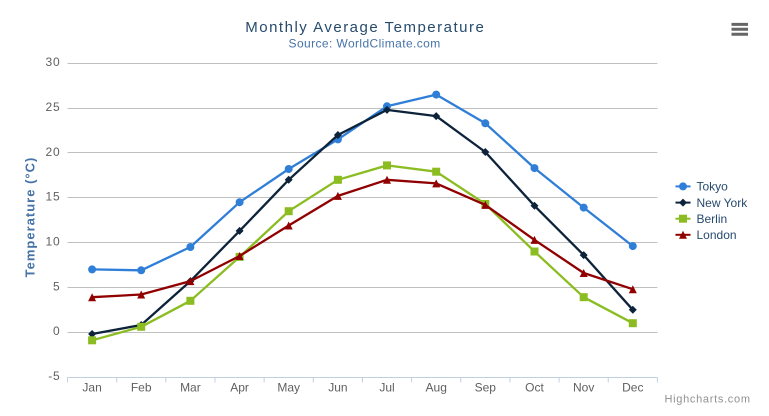  I want to click on svg-text: 10, so click(53, 242).